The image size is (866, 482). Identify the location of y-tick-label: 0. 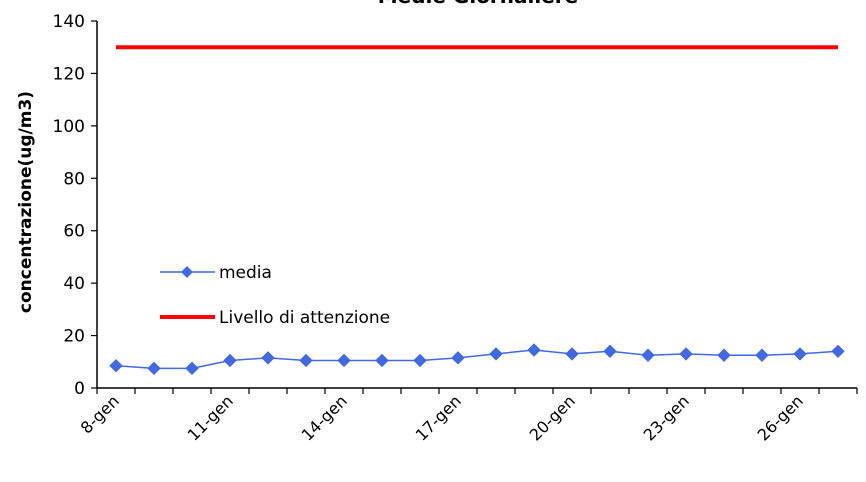
(79, 389).